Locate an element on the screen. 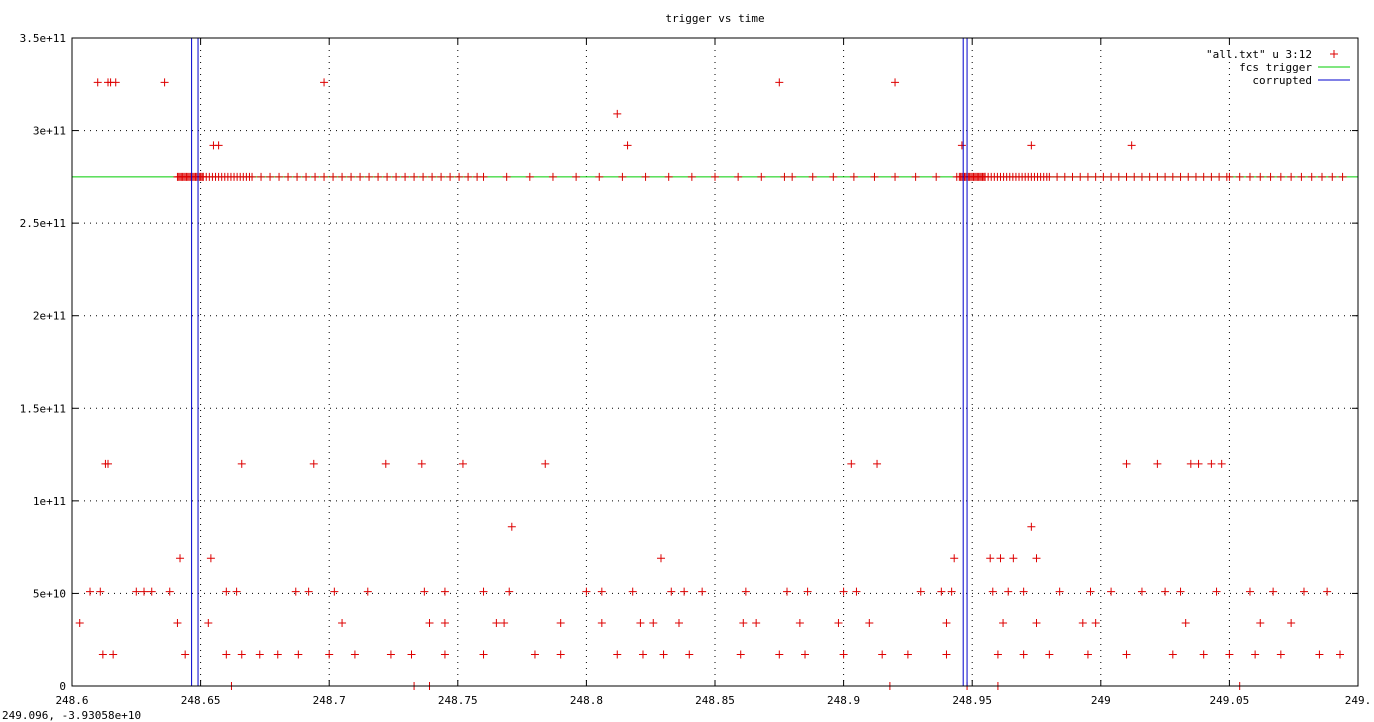  x-tick-label: 248.65 is located at coordinates (201, 700).